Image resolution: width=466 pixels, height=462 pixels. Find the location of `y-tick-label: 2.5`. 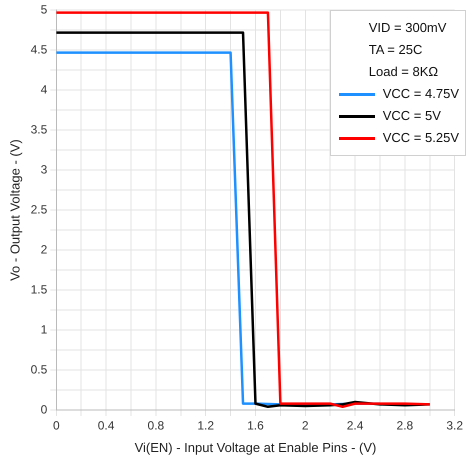

y-tick-label: 2.5 is located at coordinates (39, 209).